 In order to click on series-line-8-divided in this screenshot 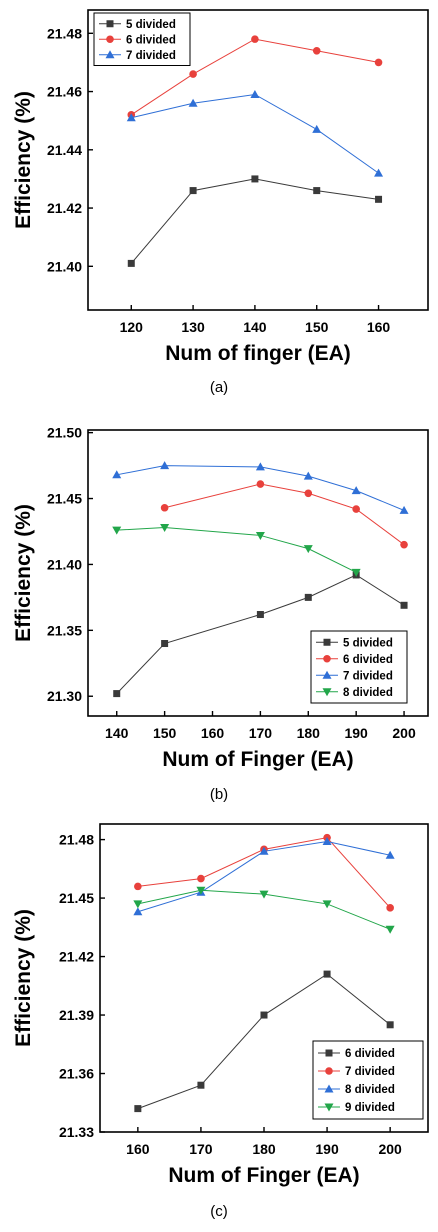, I will do `click(236, 550)`.